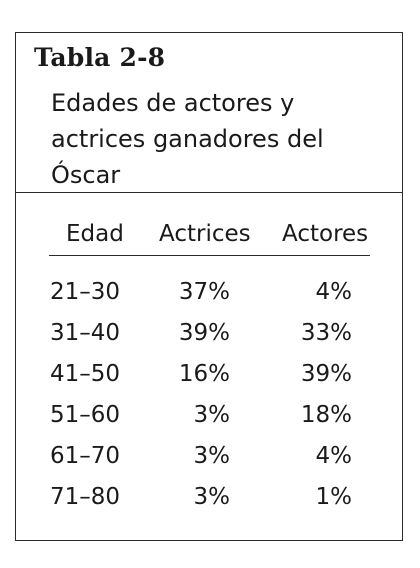  Describe the element at coordinates (85, 415) in the screenshot. I see `cell-edad: 51–60` at that location.